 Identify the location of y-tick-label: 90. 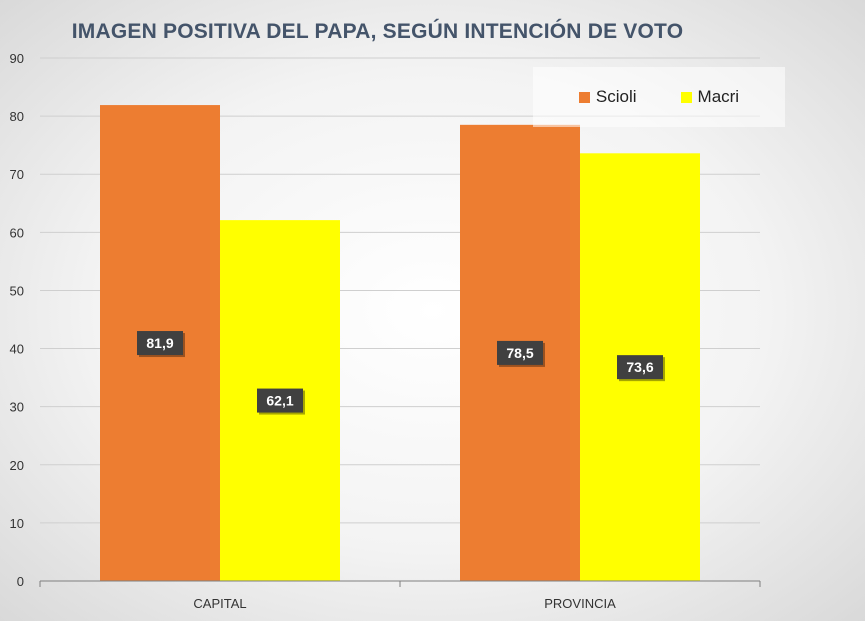
(17, 58).